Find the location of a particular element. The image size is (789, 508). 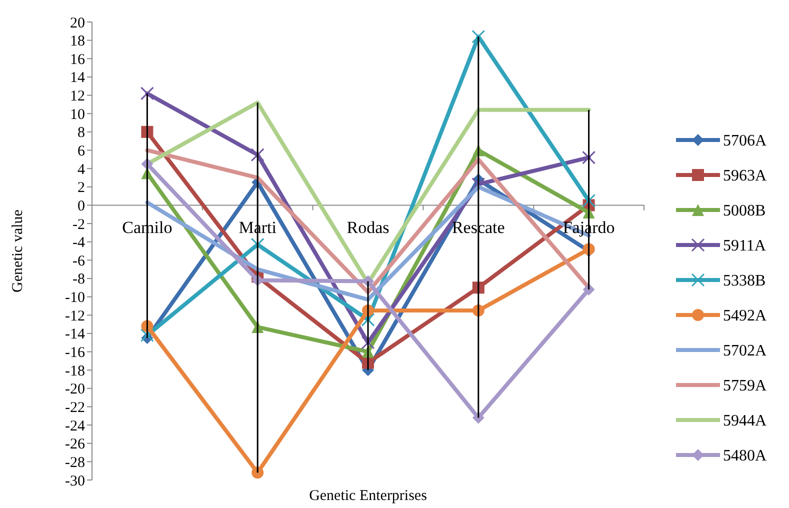

legend-label: 5338B is located at coordinates (744, 281).